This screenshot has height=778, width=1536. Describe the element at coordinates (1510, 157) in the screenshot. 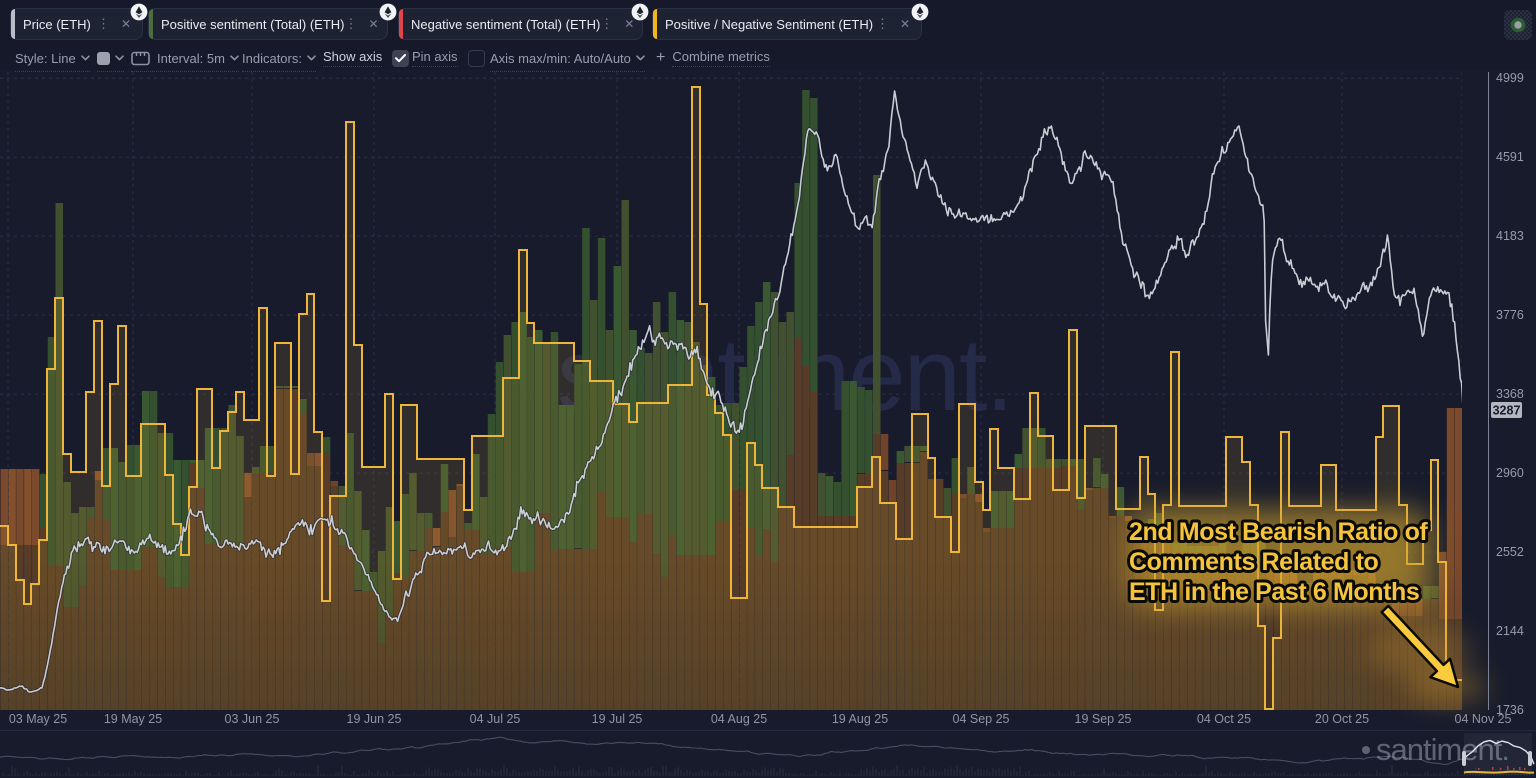

I see `svg-text: 4591` at that location.